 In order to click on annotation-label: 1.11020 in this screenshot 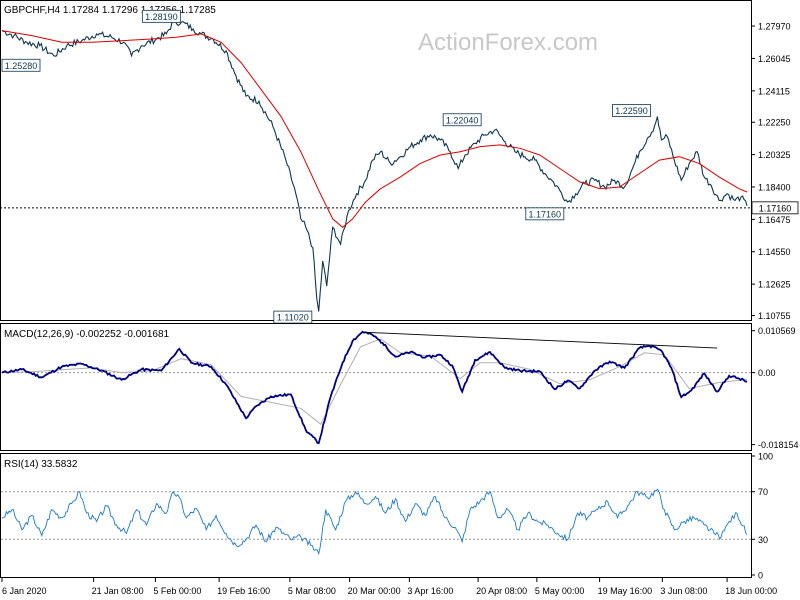, I will do `click(293, 318)`.